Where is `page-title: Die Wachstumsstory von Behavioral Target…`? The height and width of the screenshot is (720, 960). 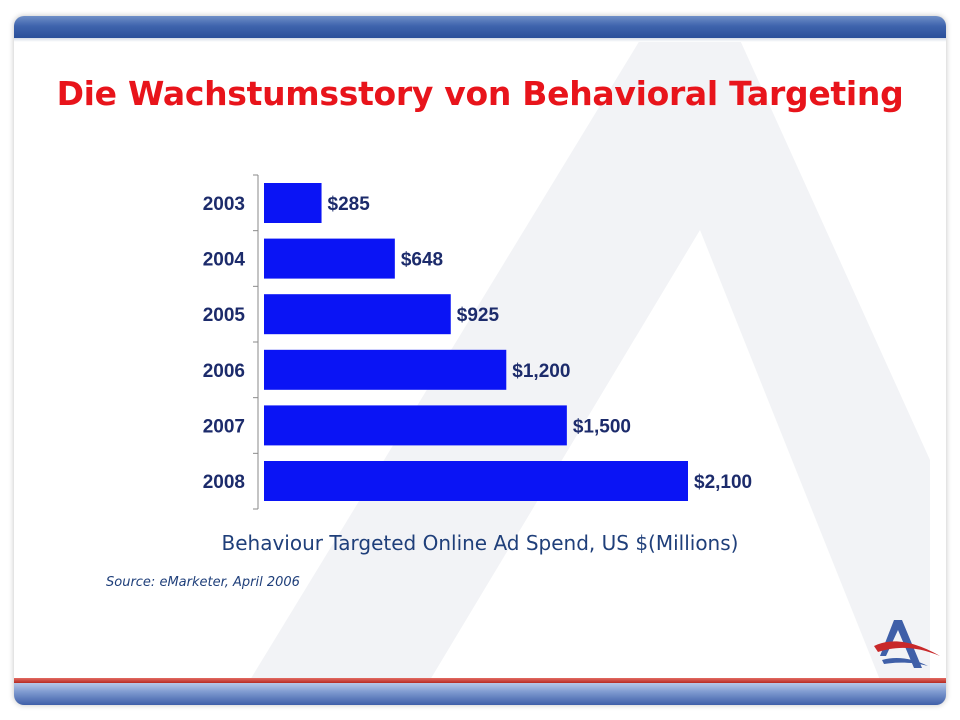 page-title: Die Wachstumsstory von Behavioral Target… is located at coordinates (480, 93).